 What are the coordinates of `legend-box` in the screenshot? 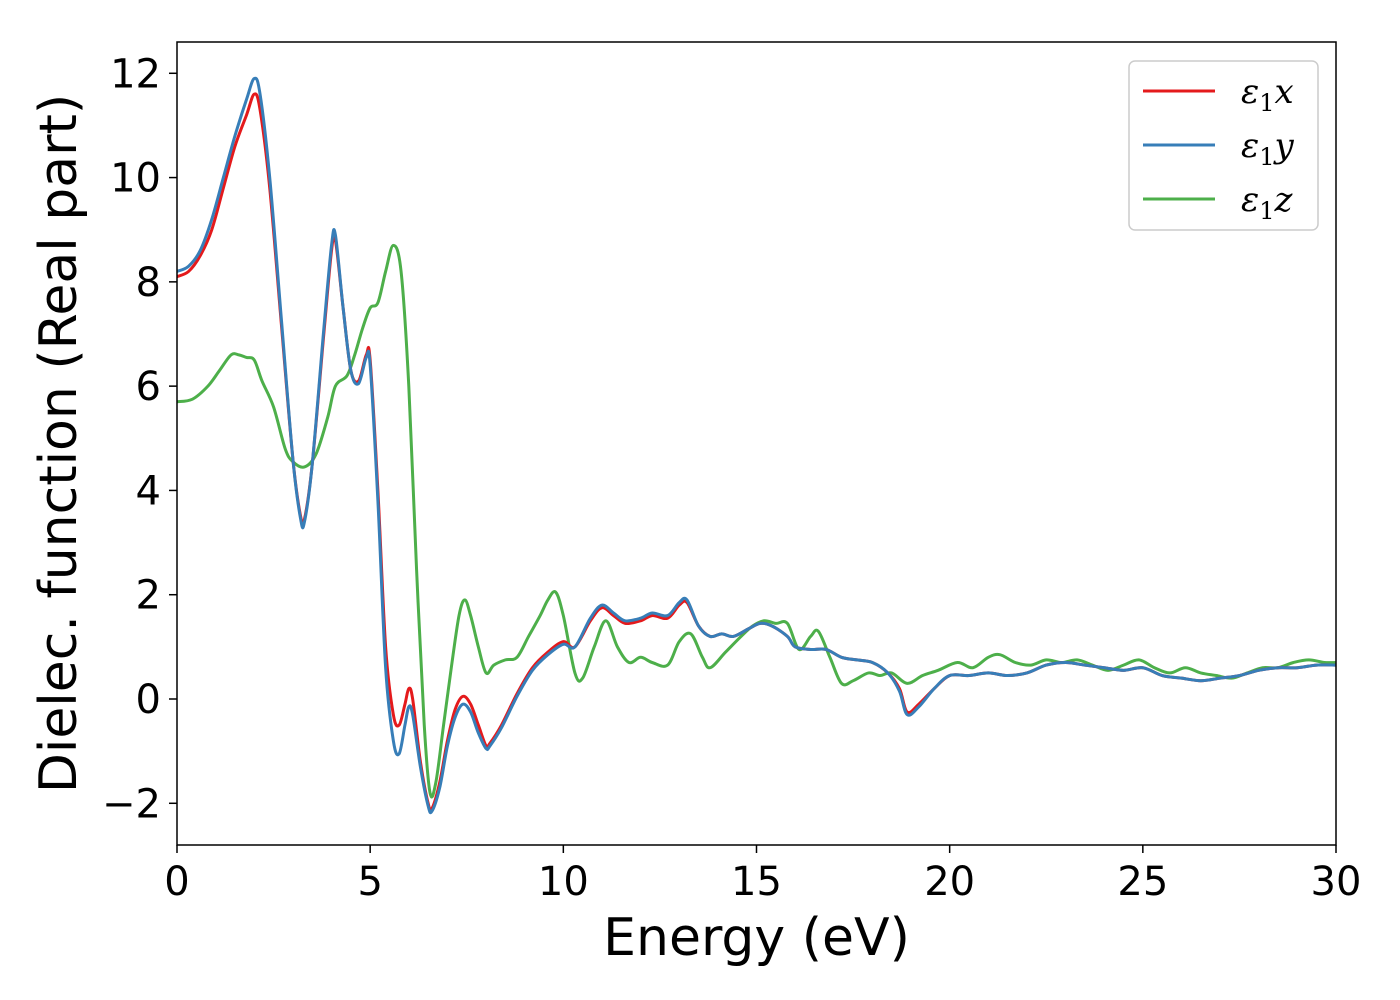 It's located at (1223, 145).